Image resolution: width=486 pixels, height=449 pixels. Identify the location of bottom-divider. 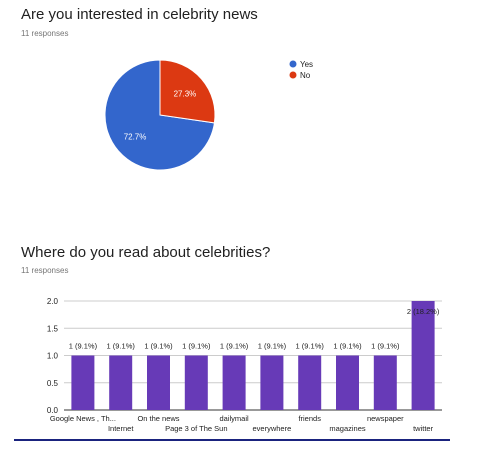
(232, 440).